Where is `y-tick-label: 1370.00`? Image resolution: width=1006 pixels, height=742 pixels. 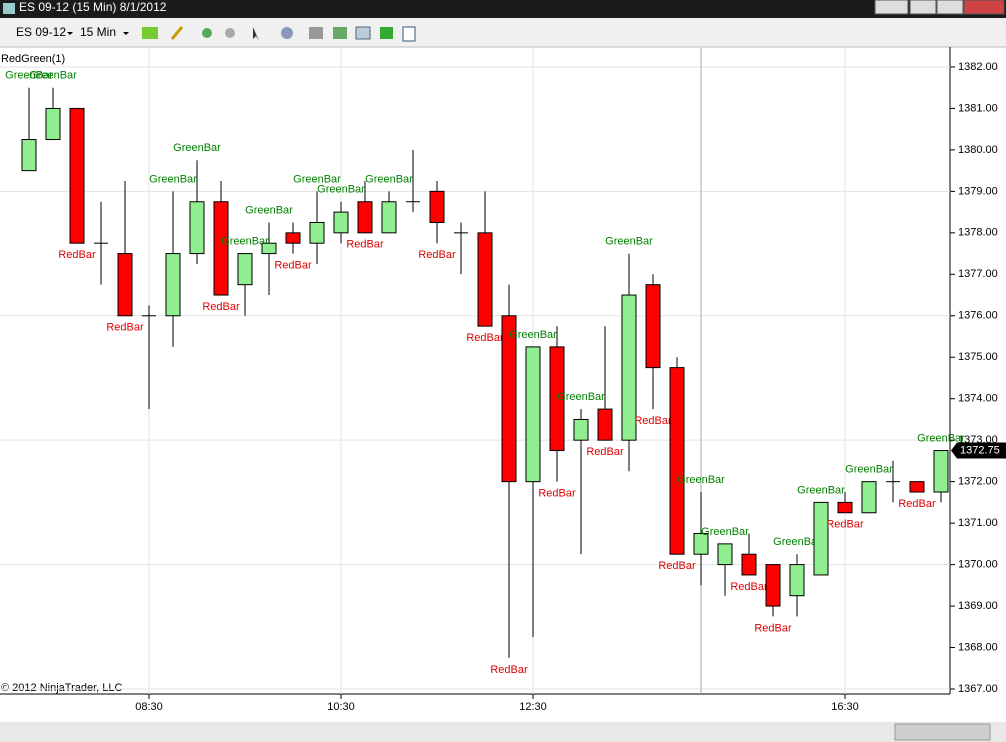 y-tick-label: 1370.00 is located at coordinates (978, 564).